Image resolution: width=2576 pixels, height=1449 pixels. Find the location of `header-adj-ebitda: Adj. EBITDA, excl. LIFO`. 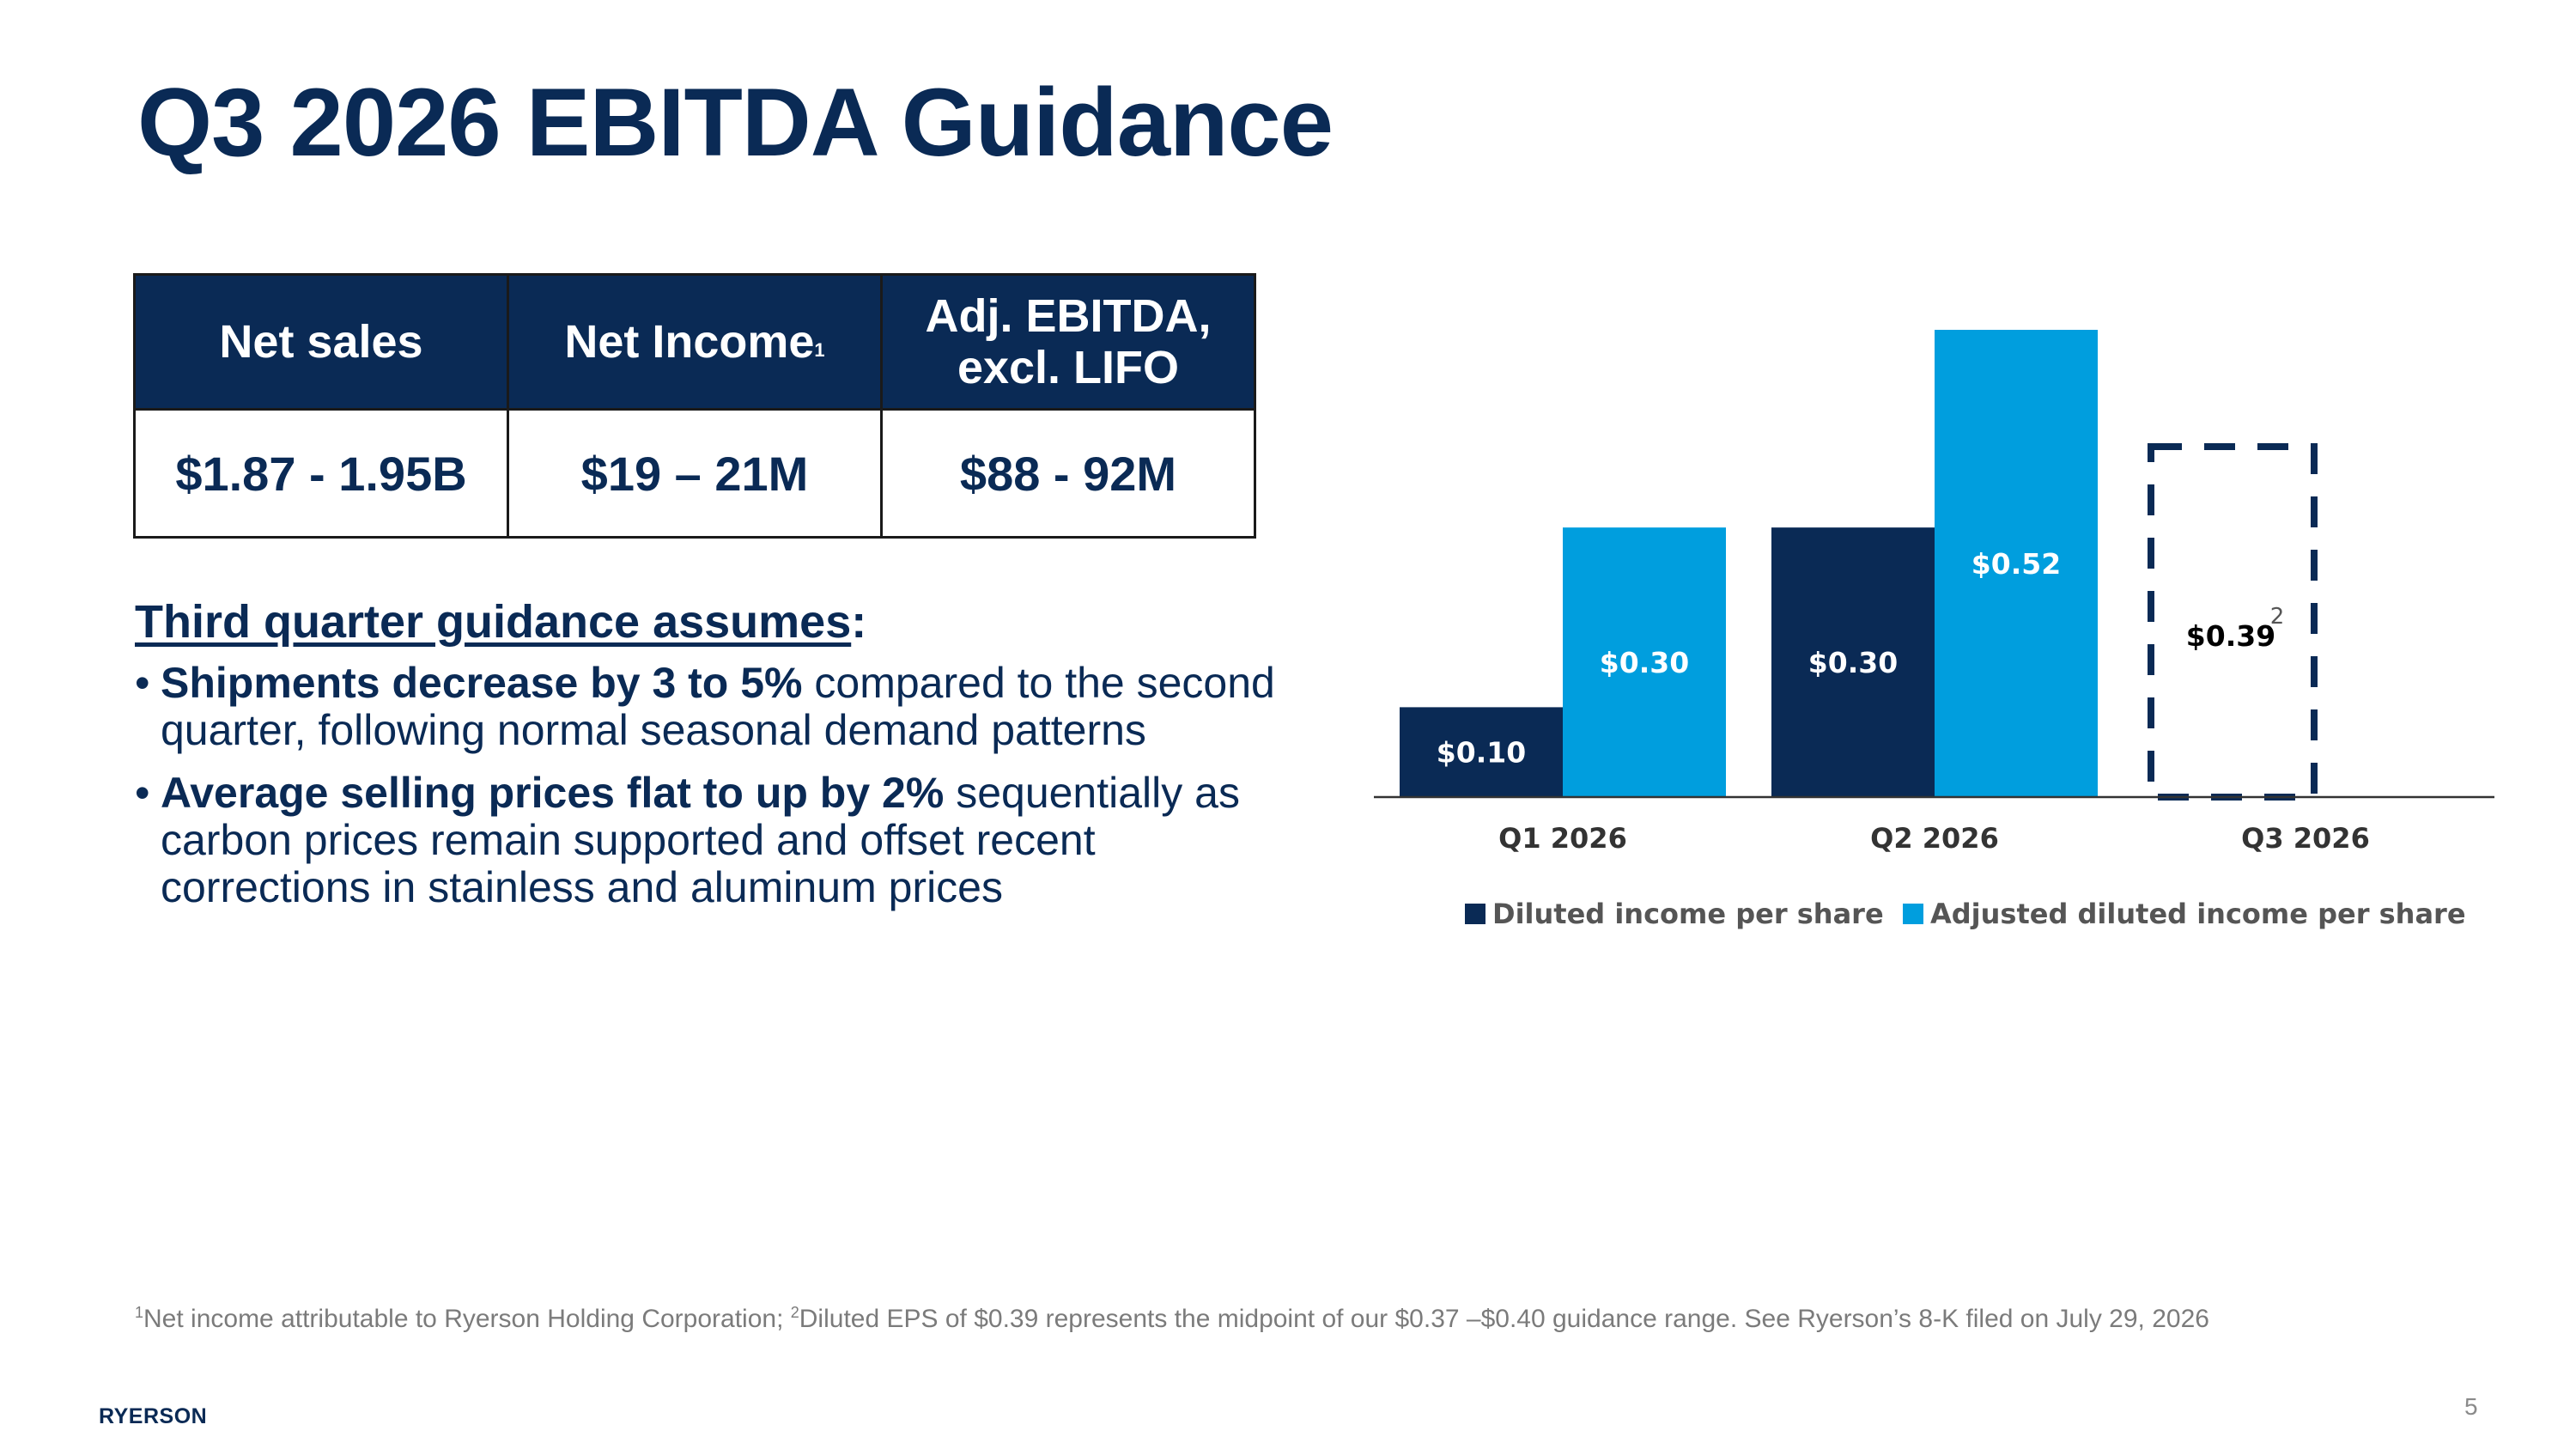

header-adj-ebitda: Adj. EBITDA, excl. LIFO is located at coordinates (1068, 342).